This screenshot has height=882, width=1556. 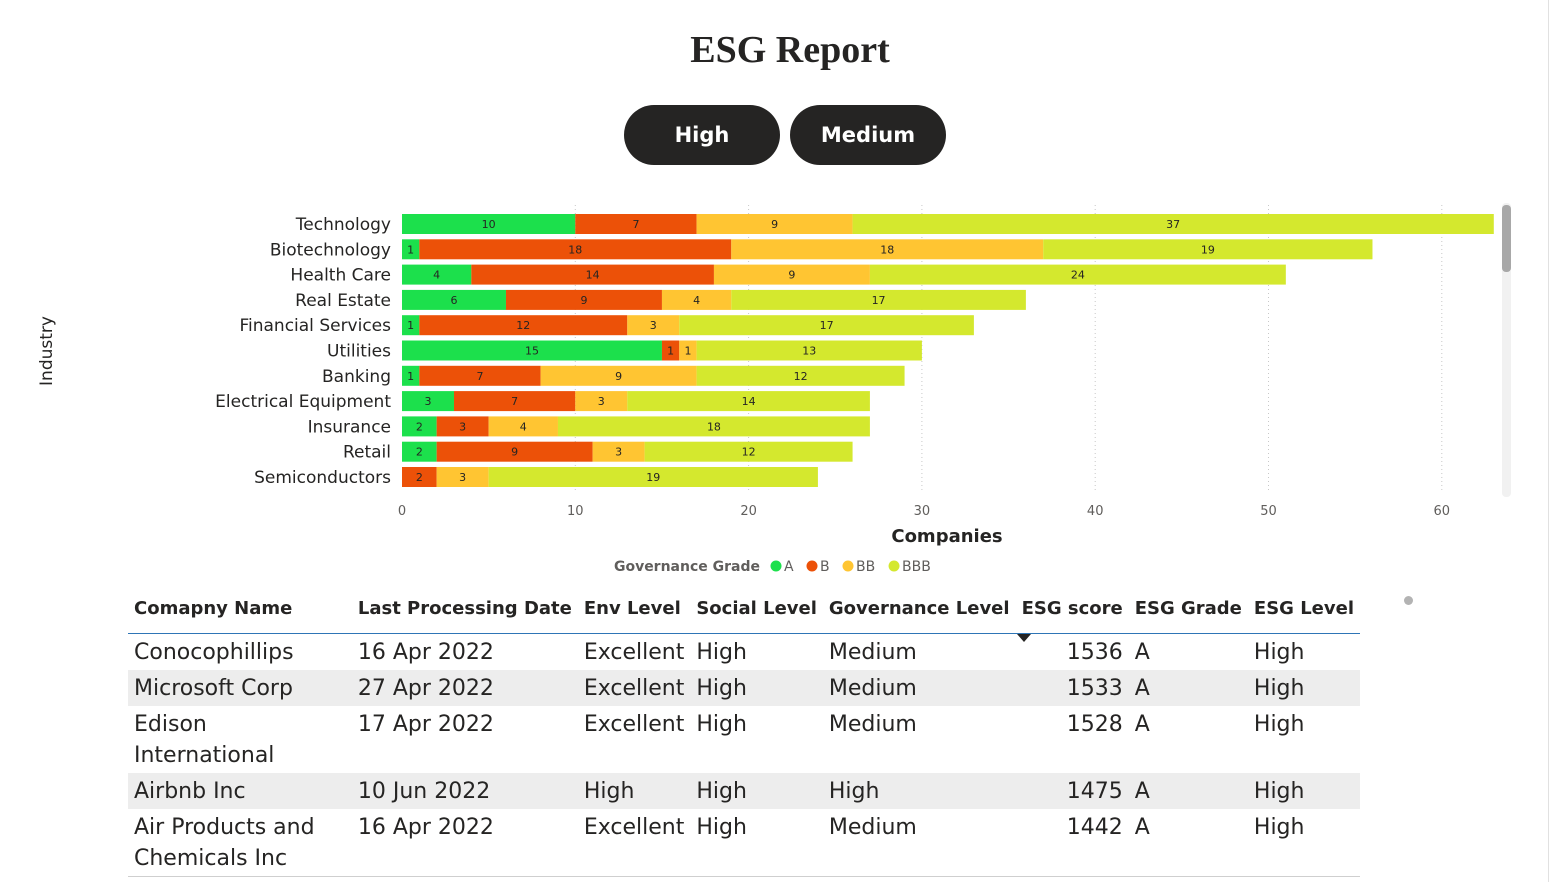 I want to click on chart-scrollbar-track, so click(x=1506, y=350).